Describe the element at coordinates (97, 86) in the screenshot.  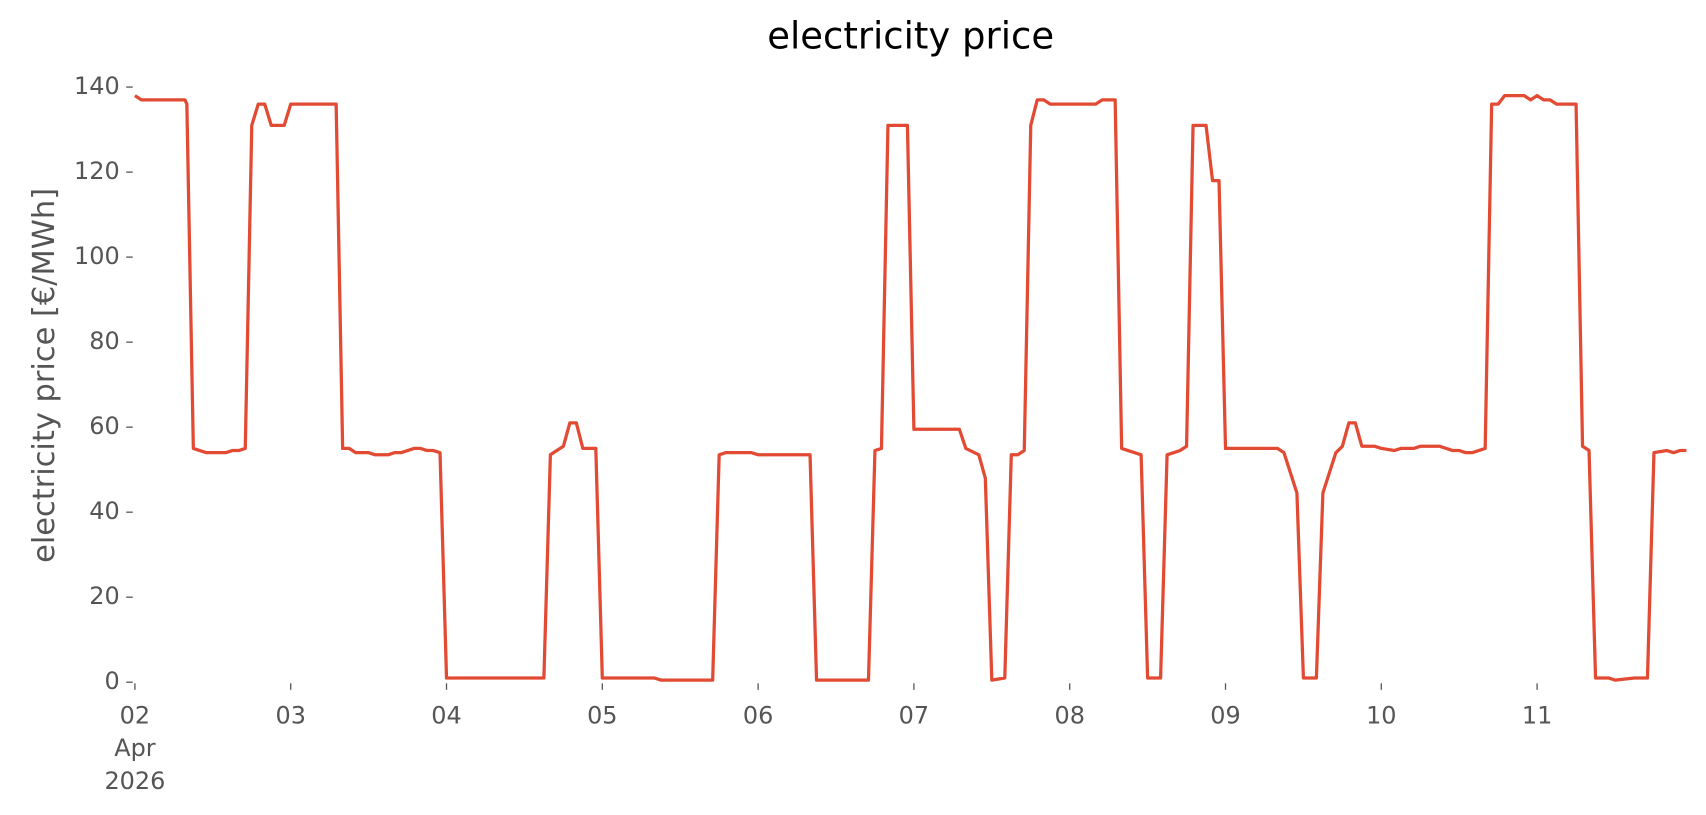
I see `y-tick-label: 140` at that location.